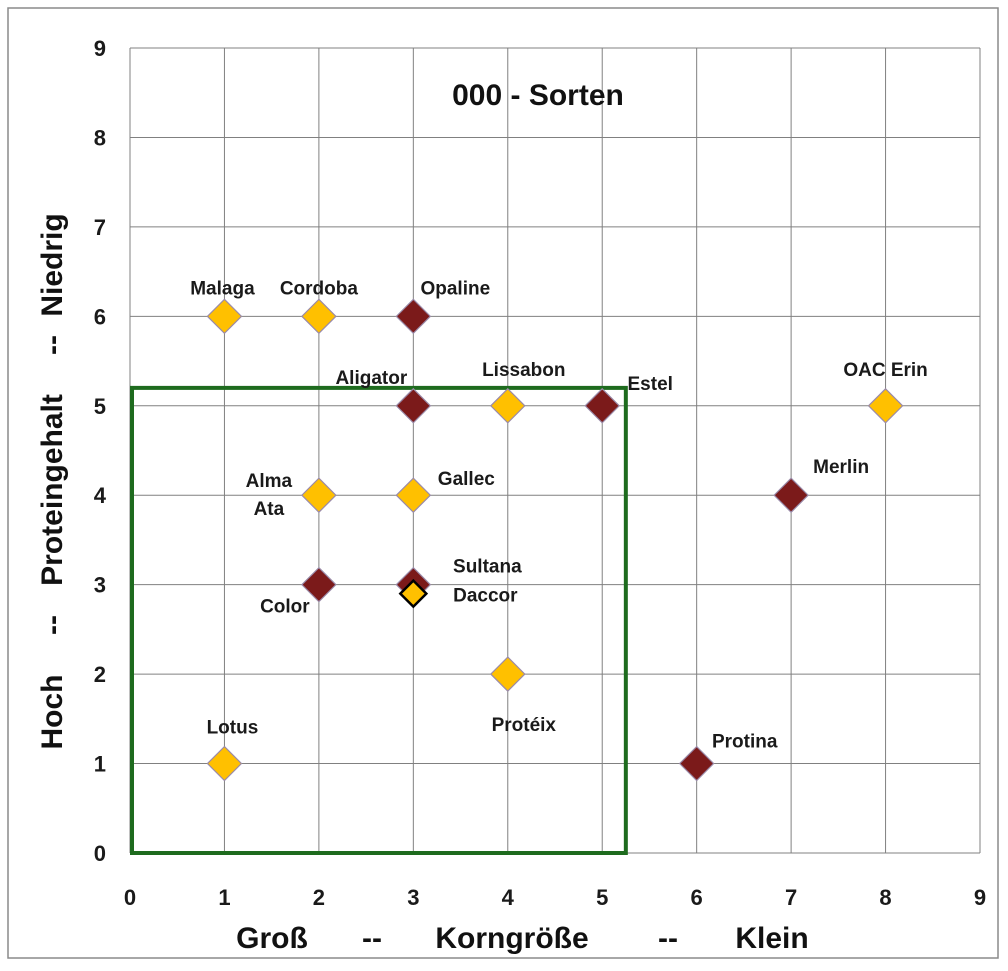 This screenshot has height=971, width=1008. What do you see at coordinates (52, 712) in the screenshot?
I see `y-axis-title-left: Hoch` at bounding box center [52, 712].